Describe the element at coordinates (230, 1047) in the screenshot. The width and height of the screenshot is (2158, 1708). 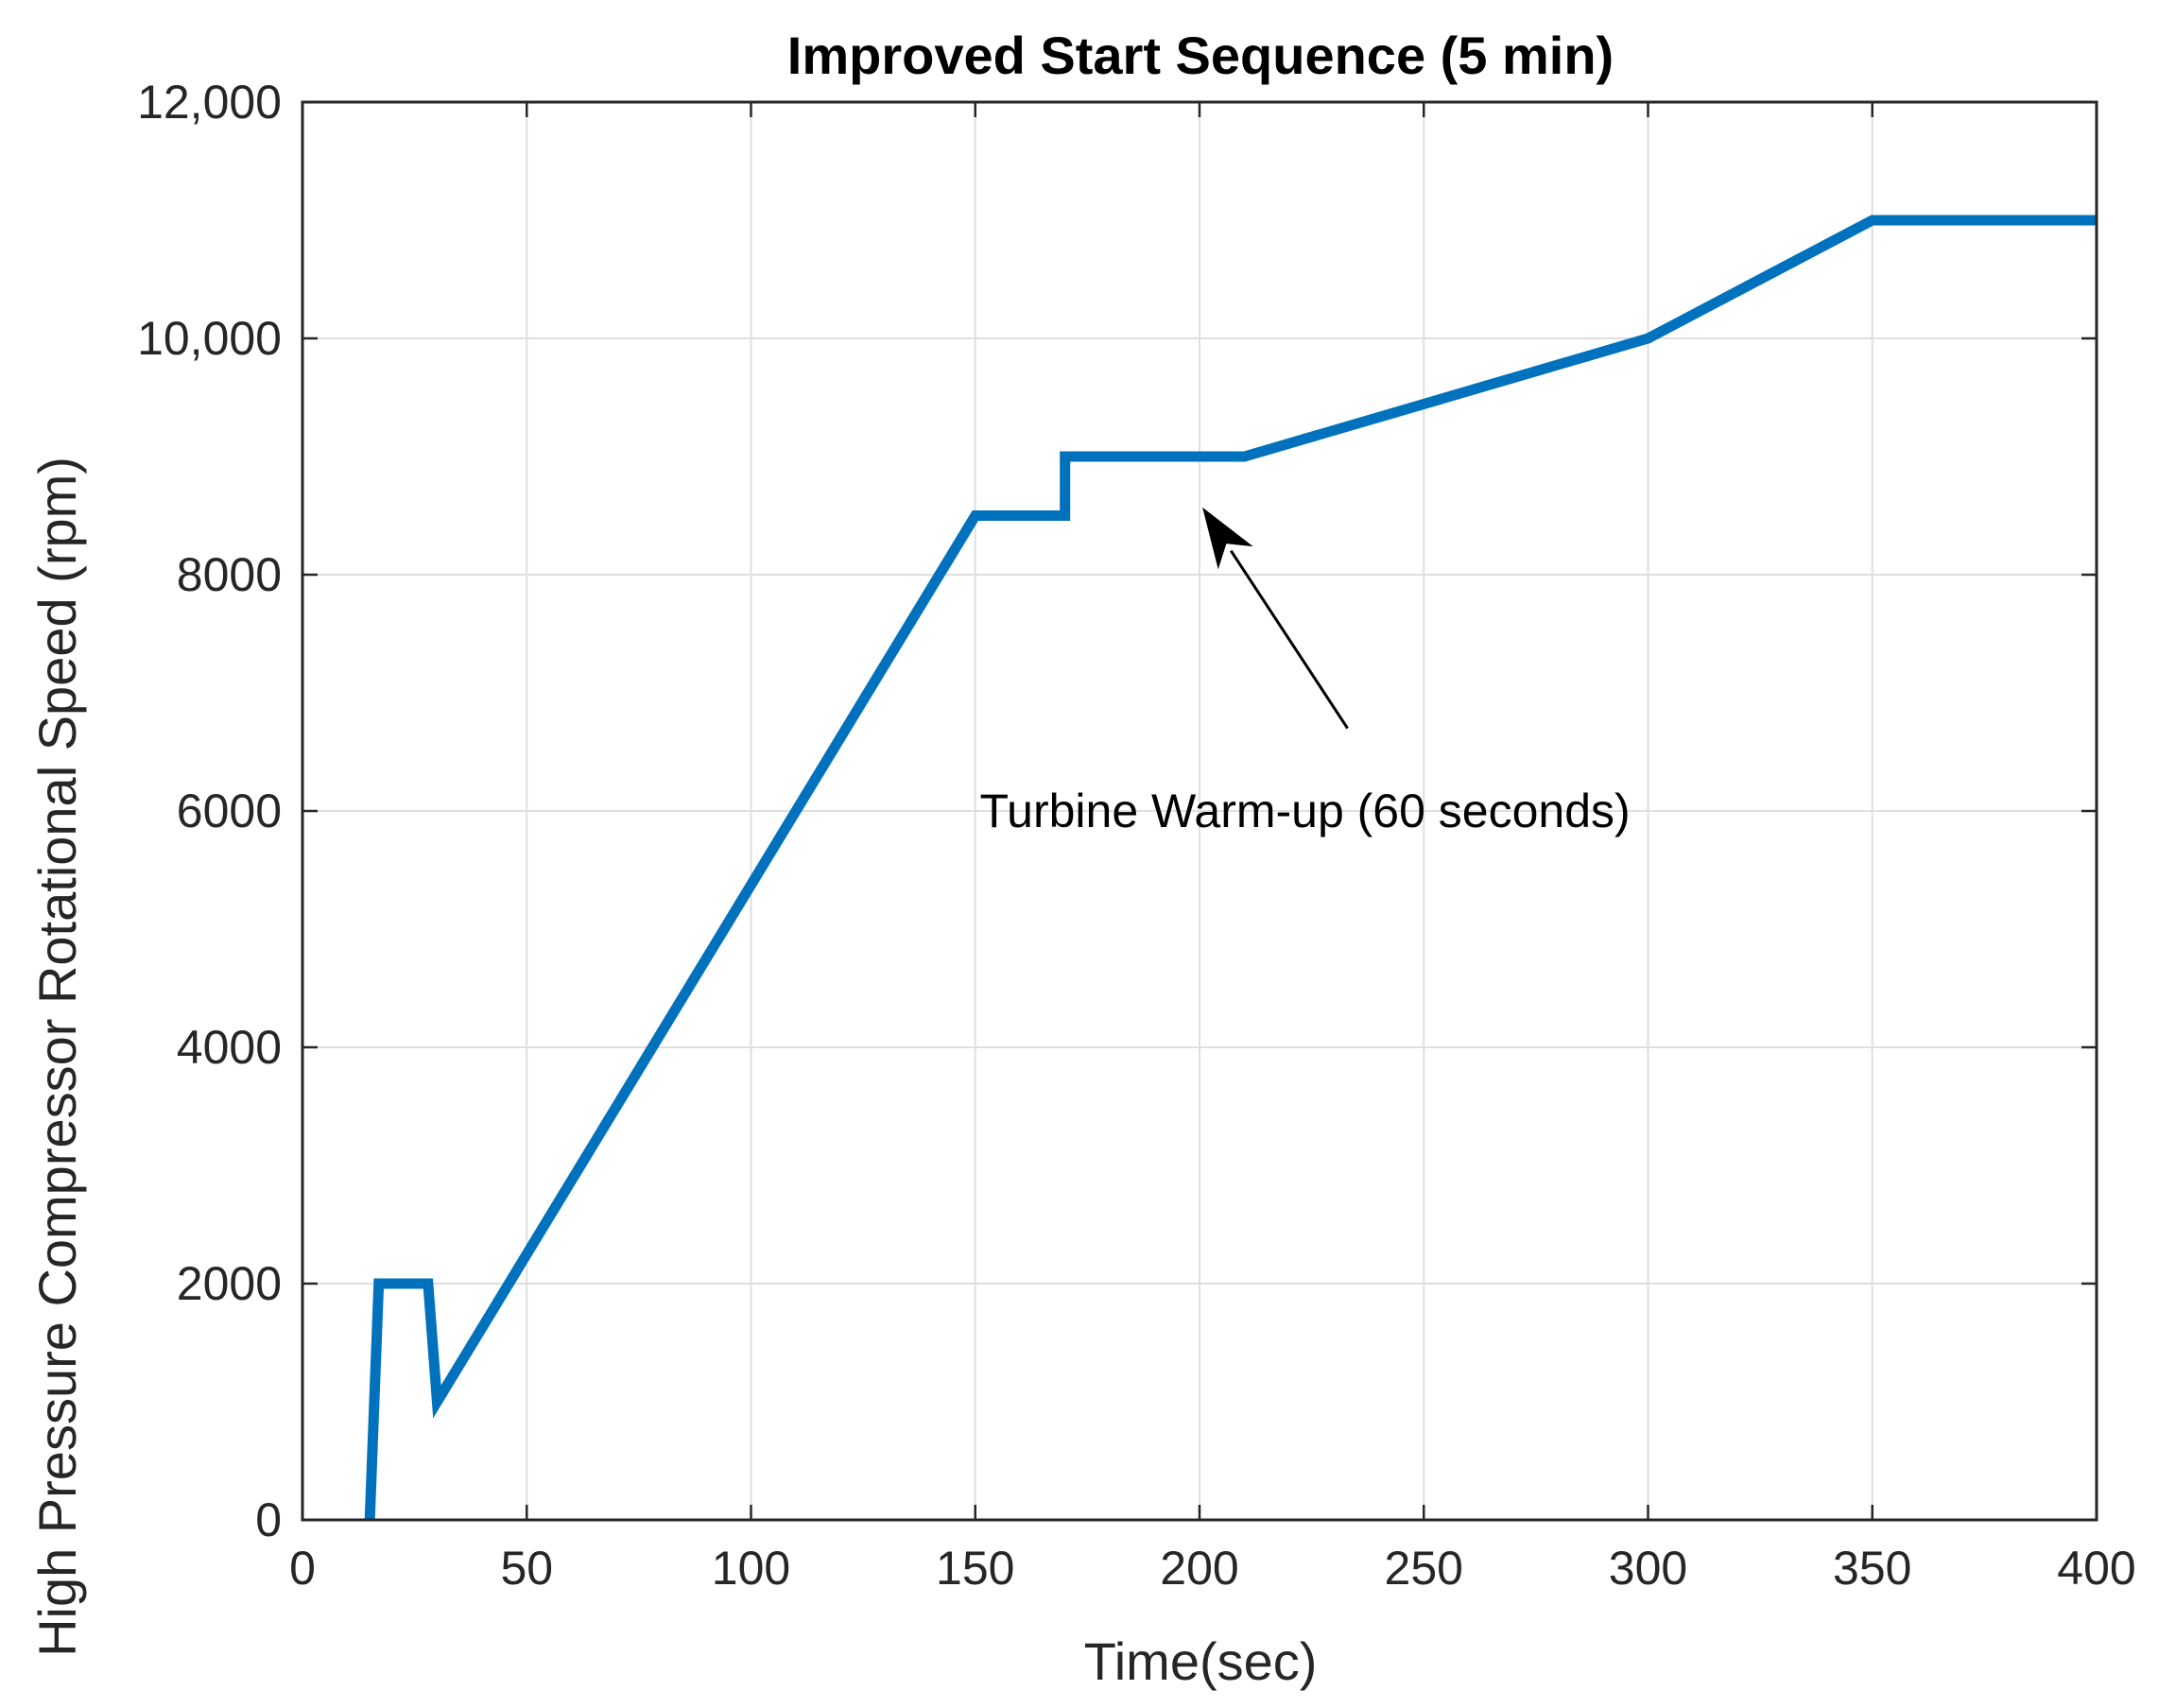
I see `y-tick-label: 4000` at that location.